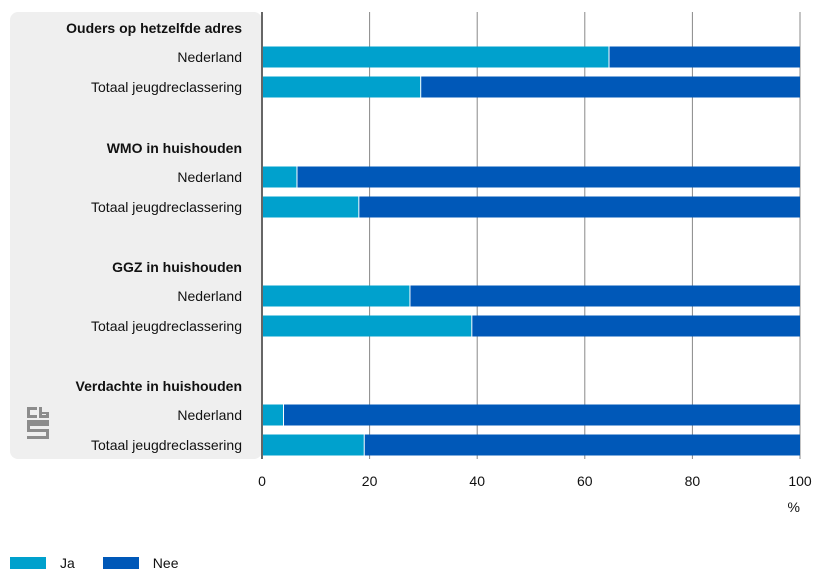  What do you see at coordinates (535, 481) in the screenshot?
I see `x-axis-ticks: 0 20 40 60 80 100` at bounding box center [535, 481].